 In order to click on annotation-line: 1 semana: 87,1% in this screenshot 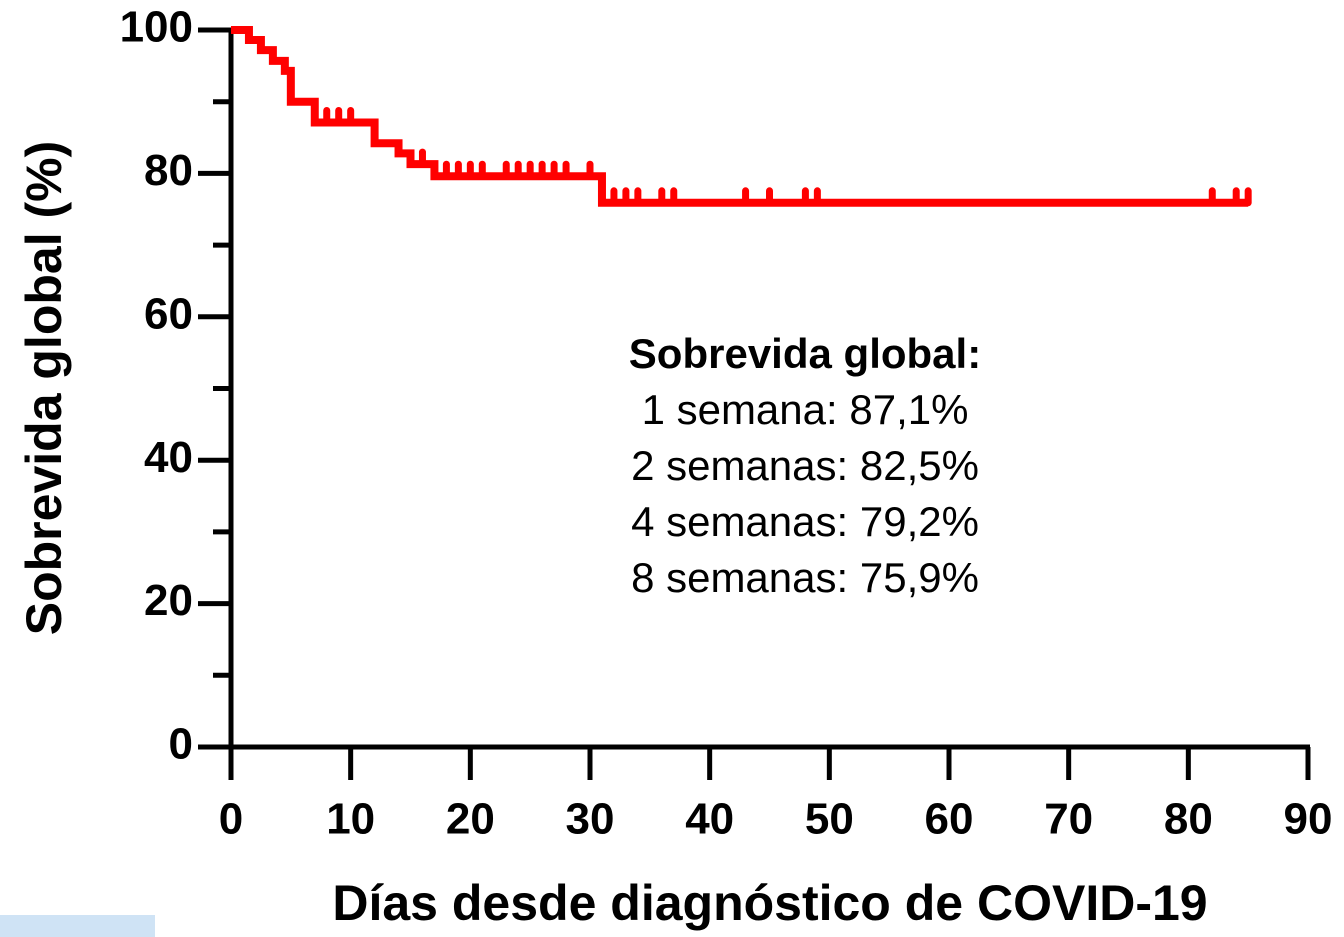, I will do `click(805, 409)`.